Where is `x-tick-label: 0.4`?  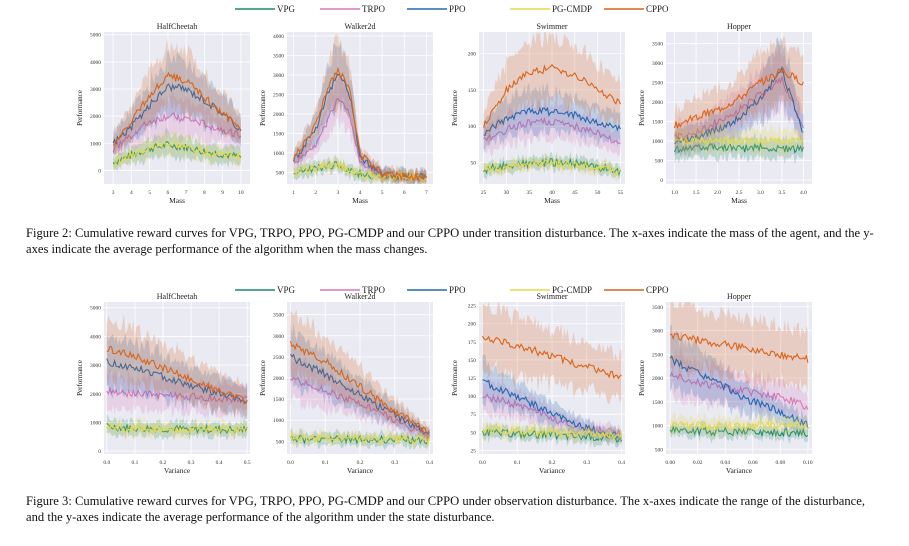
x-tick-label: 0.4 is located at coordinates (429, 463).